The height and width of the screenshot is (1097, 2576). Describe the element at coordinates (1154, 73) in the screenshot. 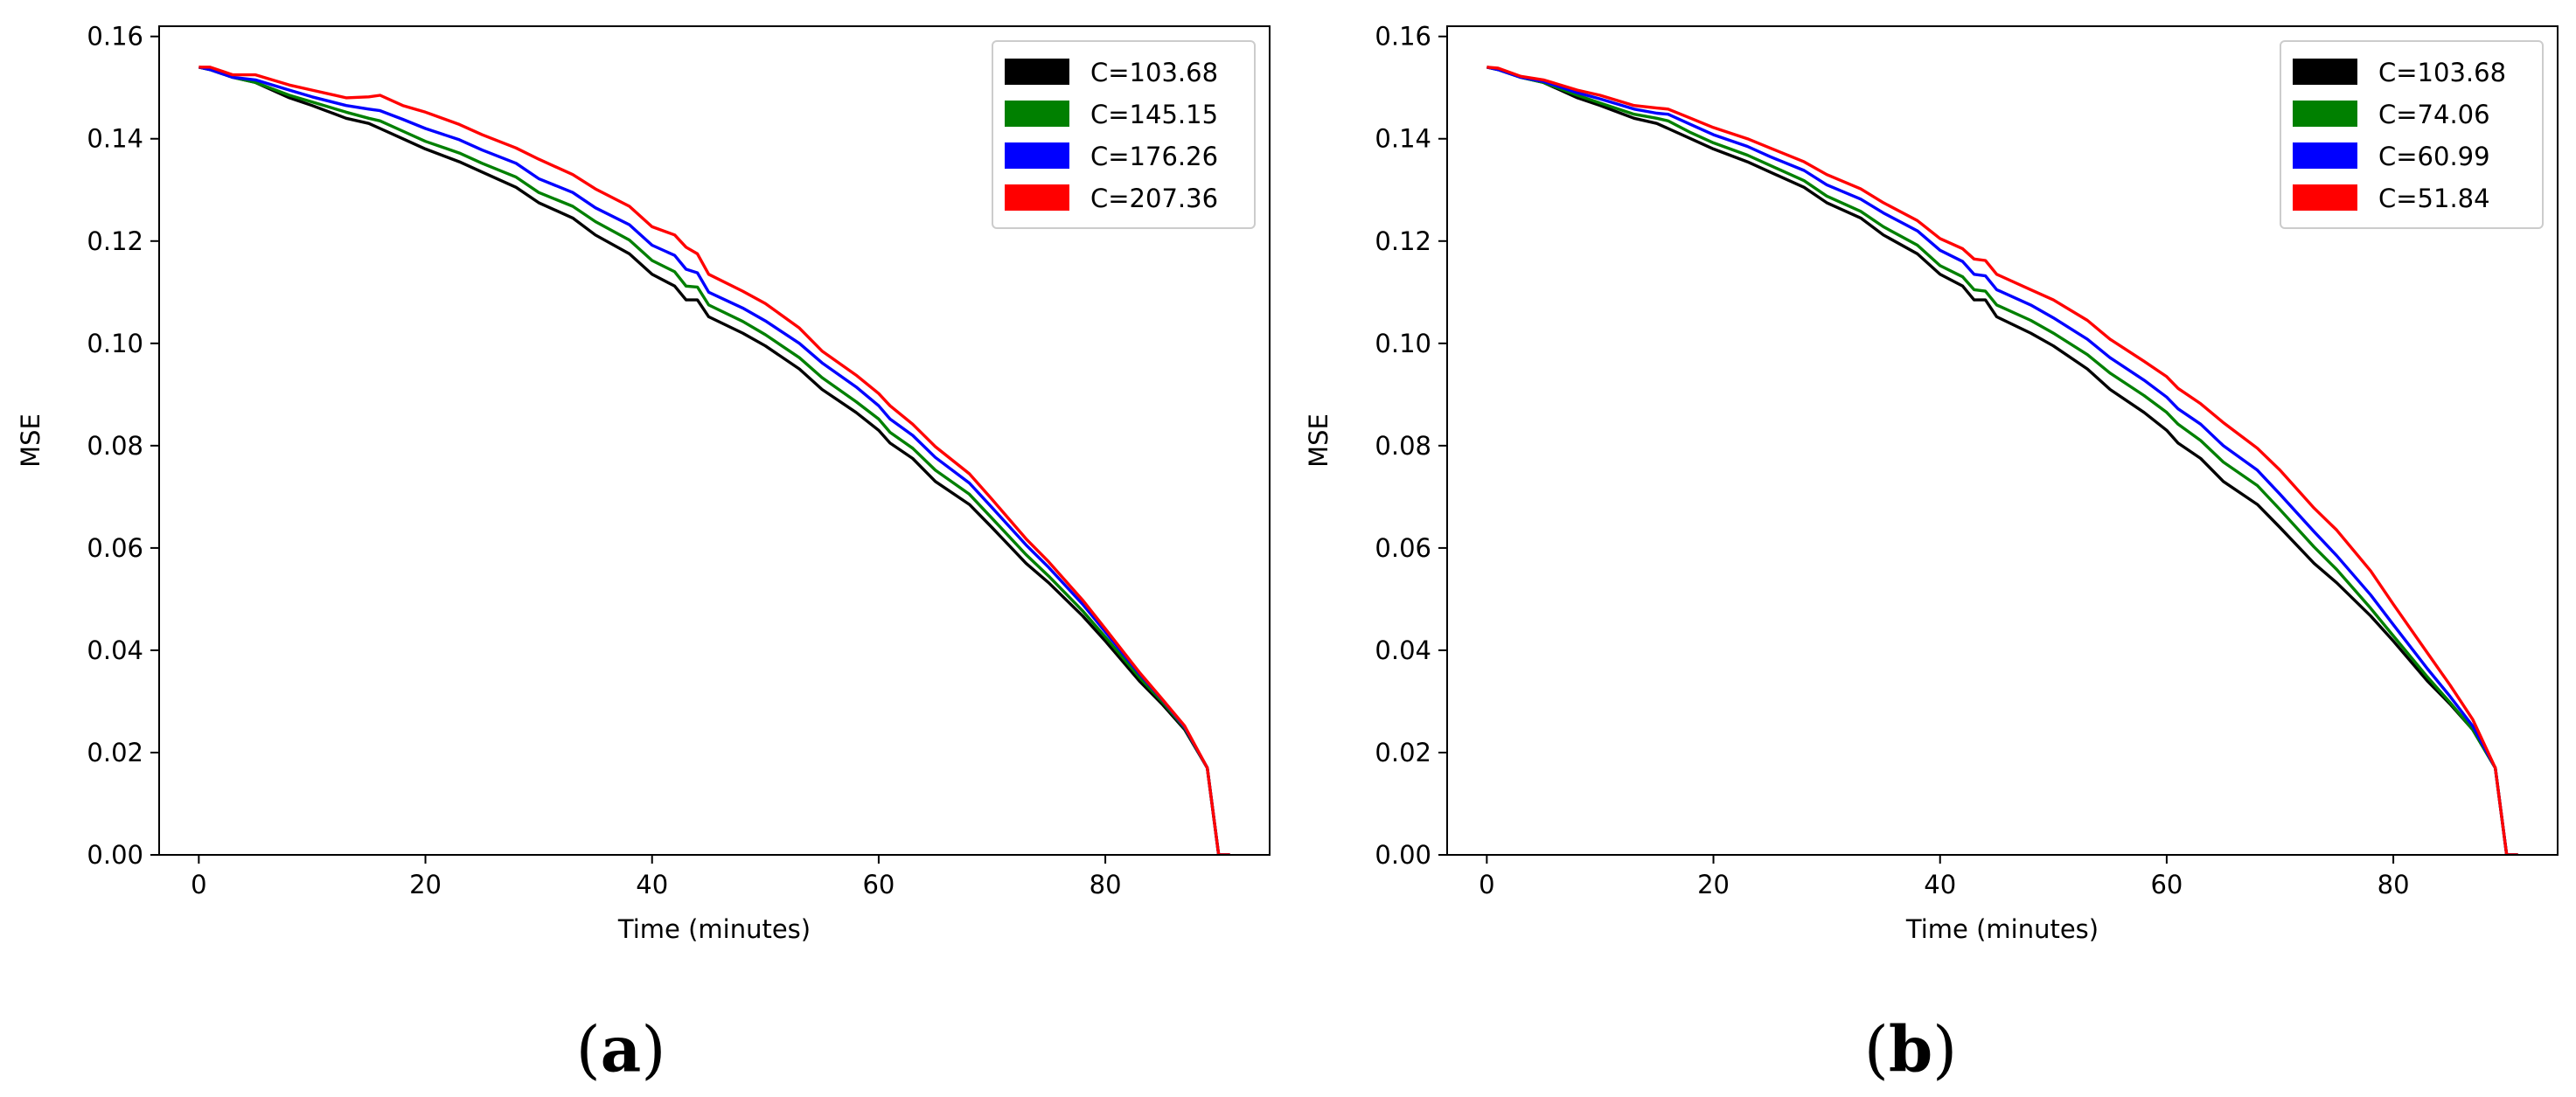

I see `panel-a-legend-label-1: C=103.68` at that location.